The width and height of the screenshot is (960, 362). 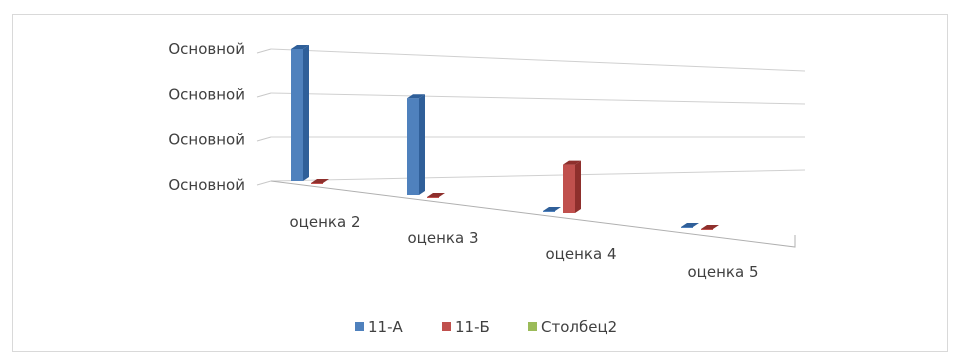 I want to click on bar-1-2-front, so click(x=569, y=188).